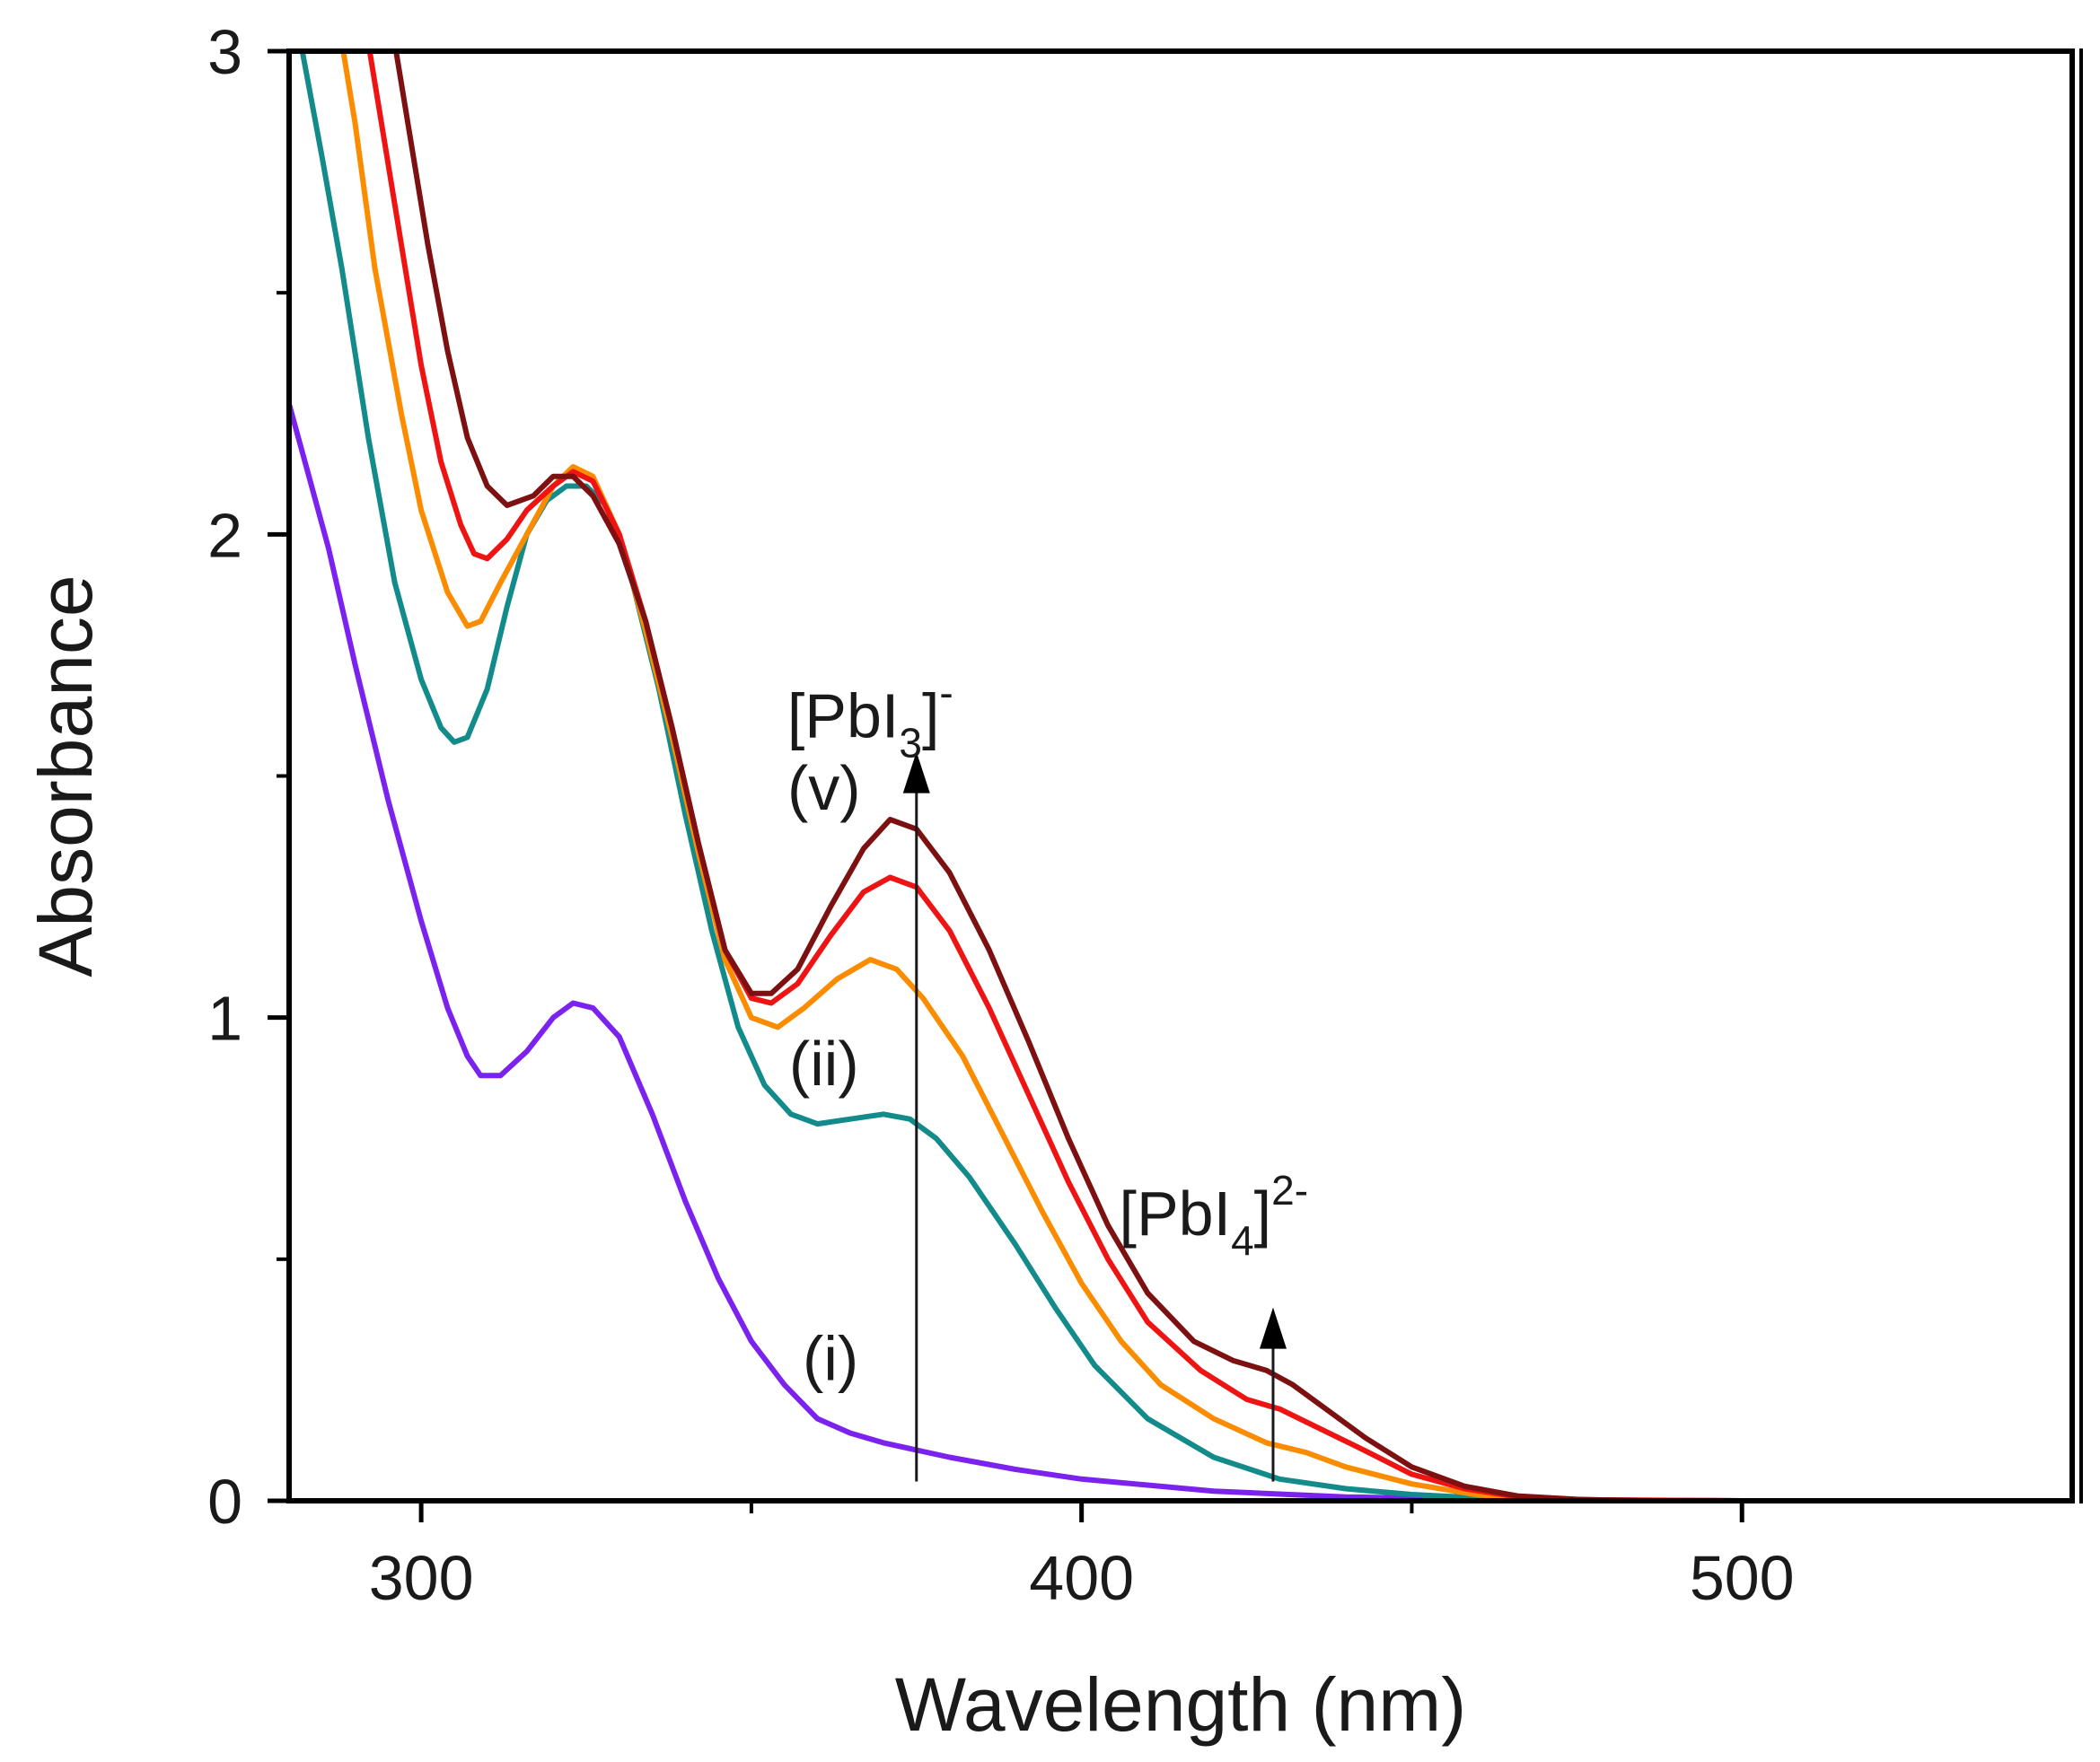  I want to click on arrow-pbi3-head, so click(916, 772).